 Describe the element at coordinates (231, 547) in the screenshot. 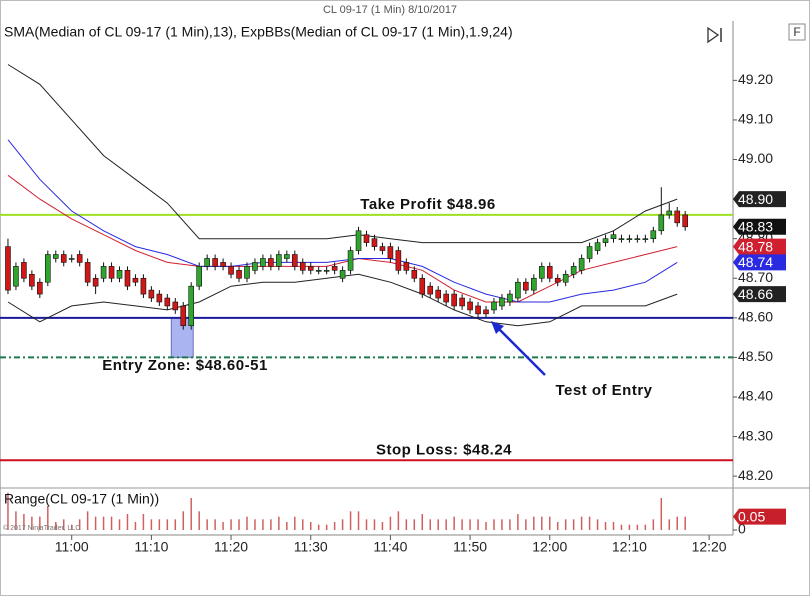

I see `x-tick-label: 11:20` at that location.